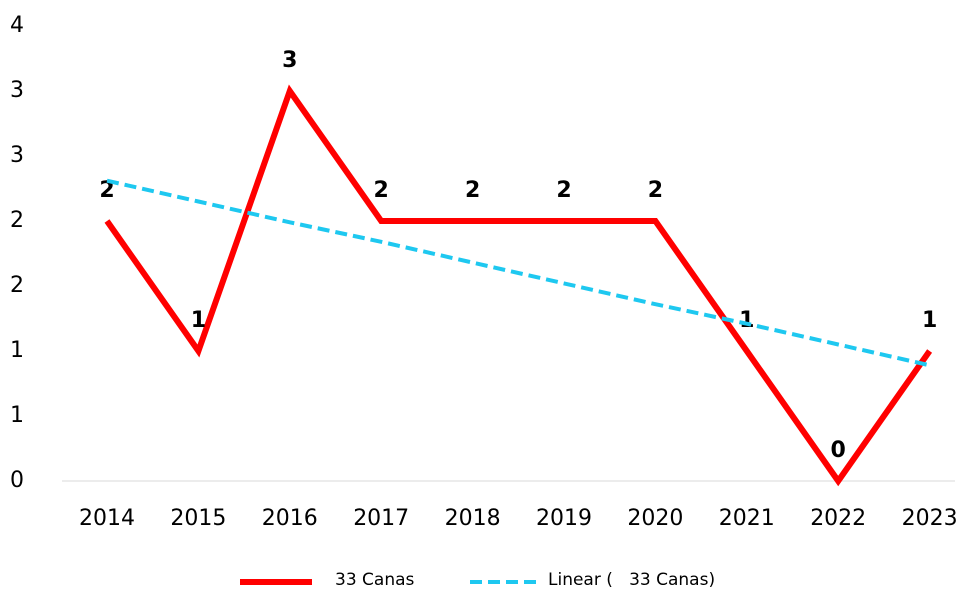 The width and height of the screenshot is (966, 589). I want to click on y-tick-label: 0, so click(17, 480).